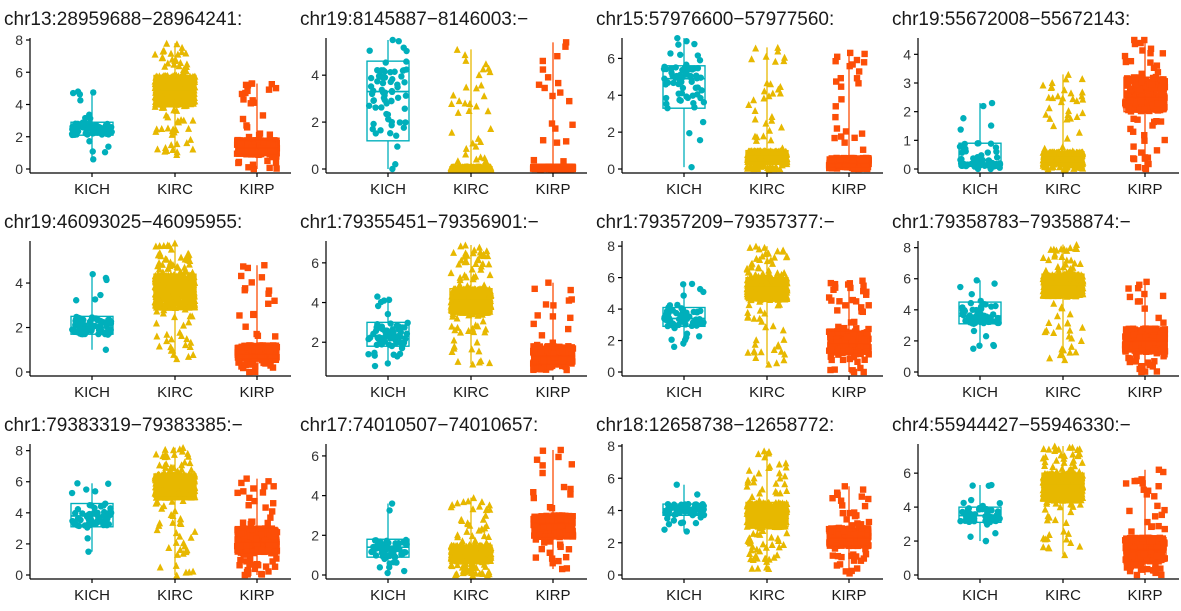  Describe the element at coordinates (256, 392) in the screenshot. I see `x-tick-label: KIRP` at that location.